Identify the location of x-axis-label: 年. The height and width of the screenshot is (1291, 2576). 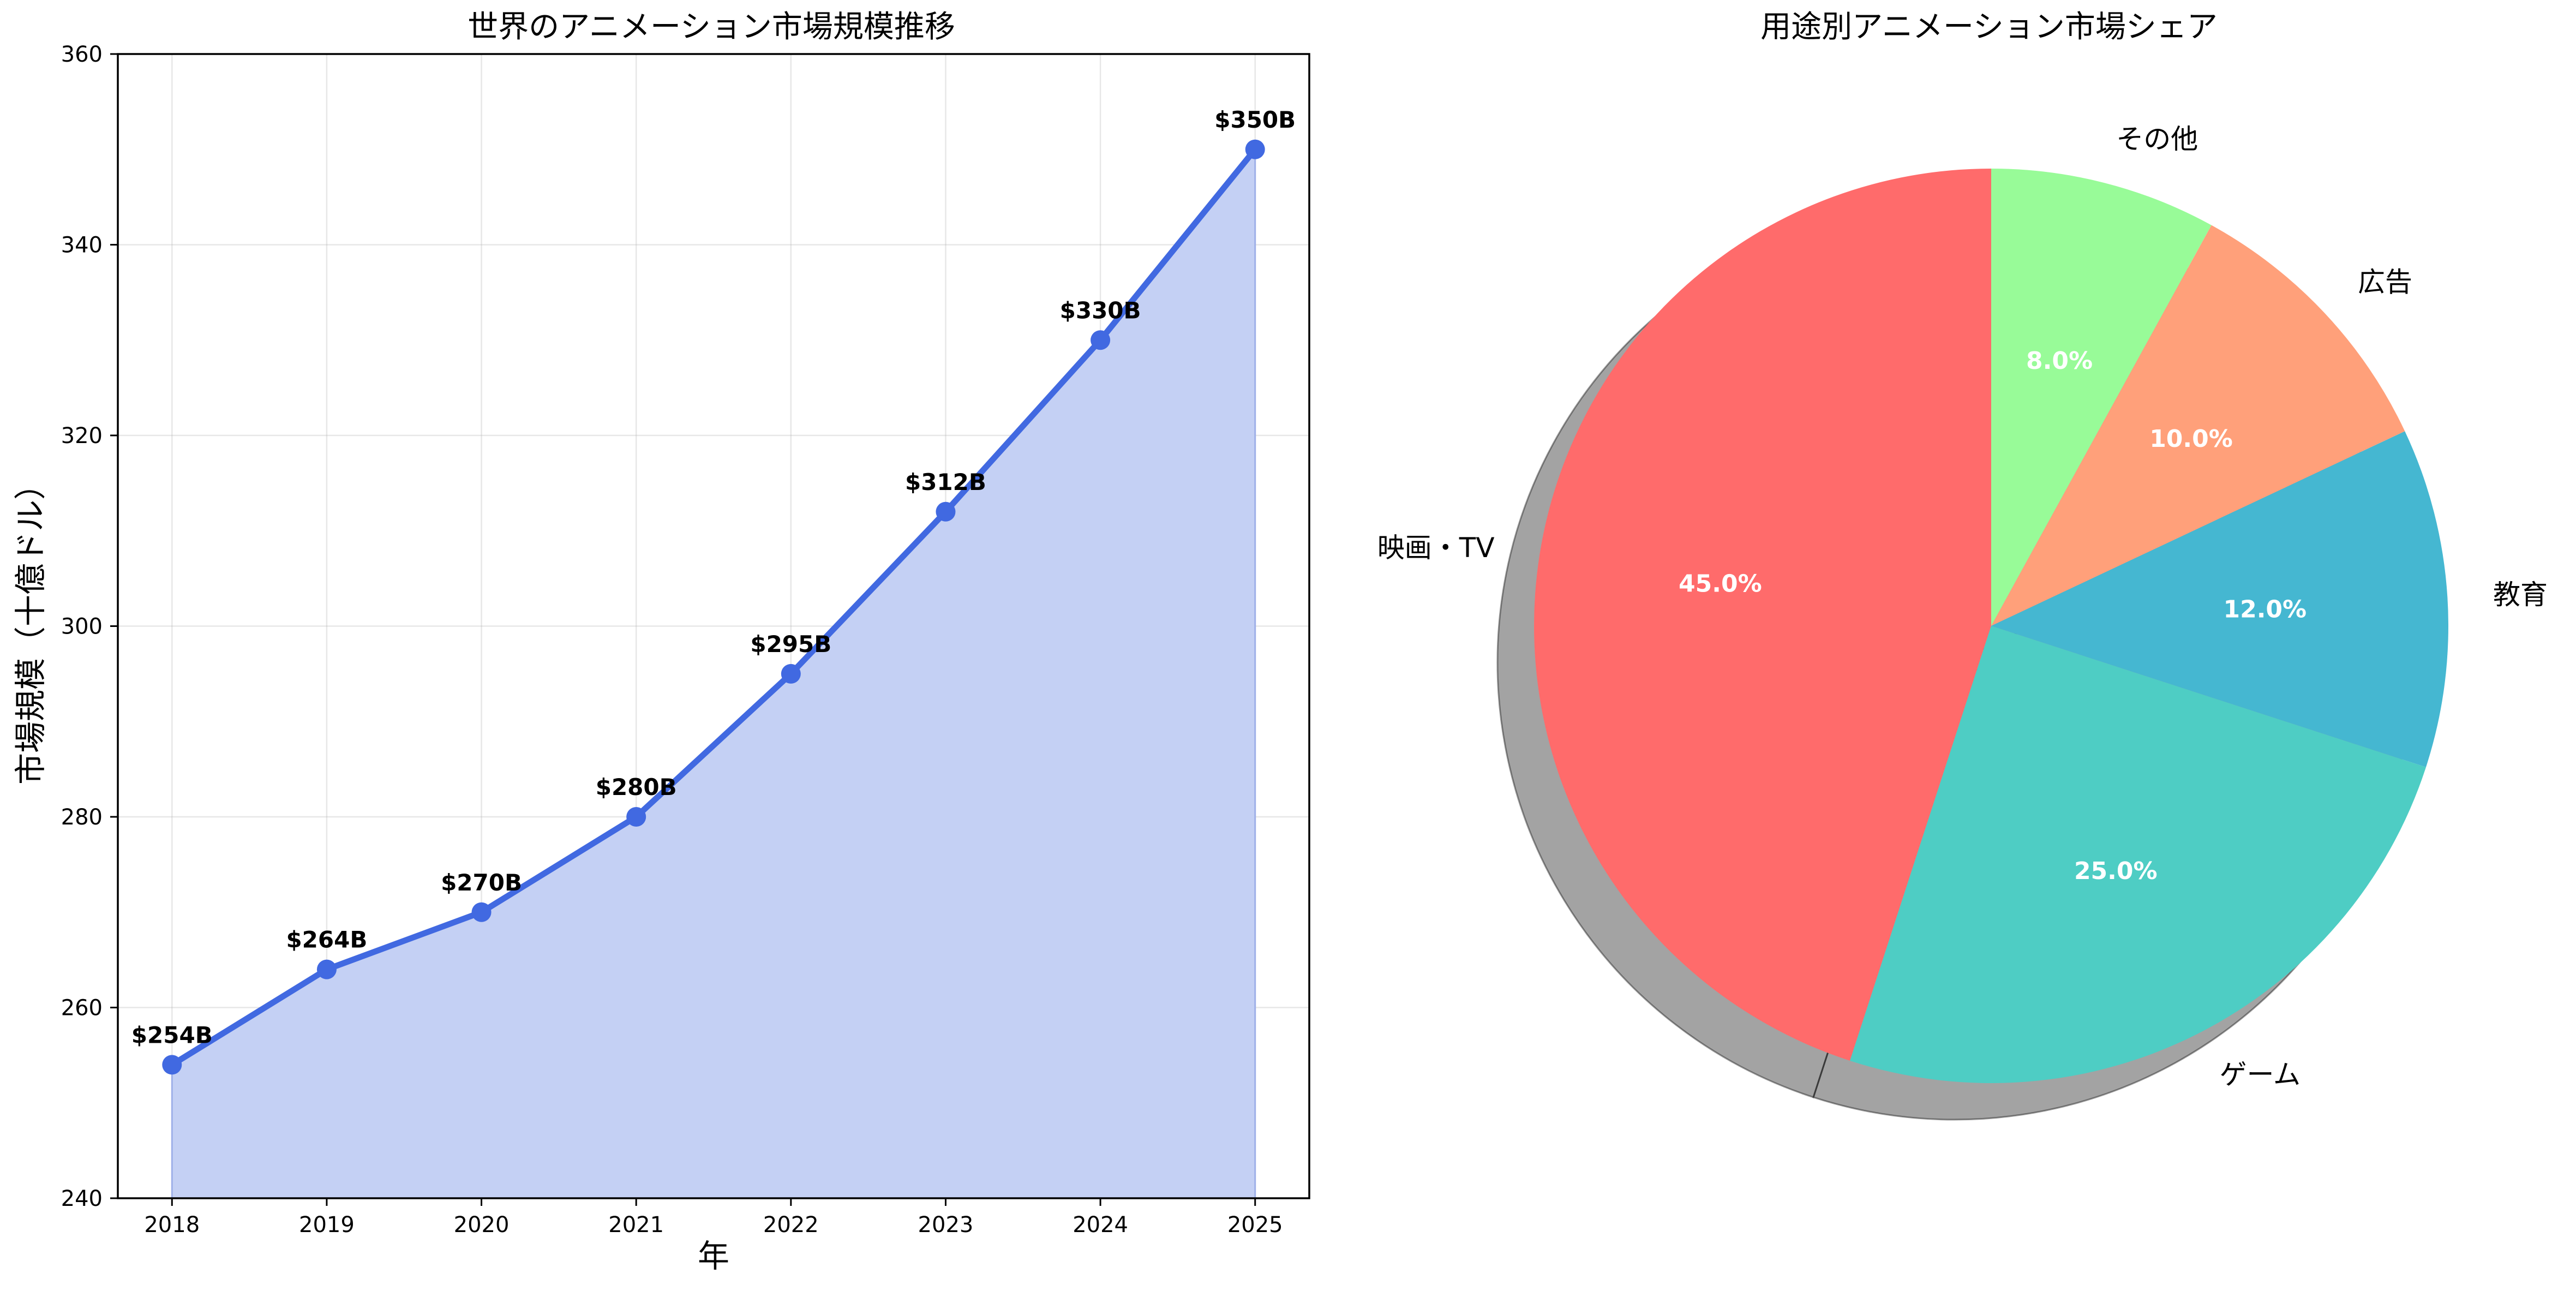
(713, 1256).